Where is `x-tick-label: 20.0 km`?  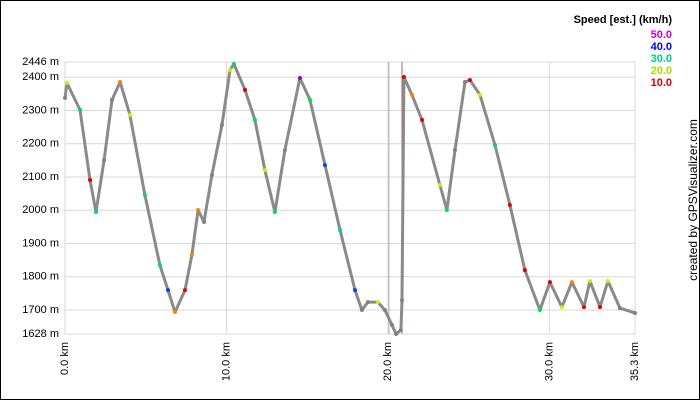
x-tick-label: 20.0 km is located at coordinates (388, 361).